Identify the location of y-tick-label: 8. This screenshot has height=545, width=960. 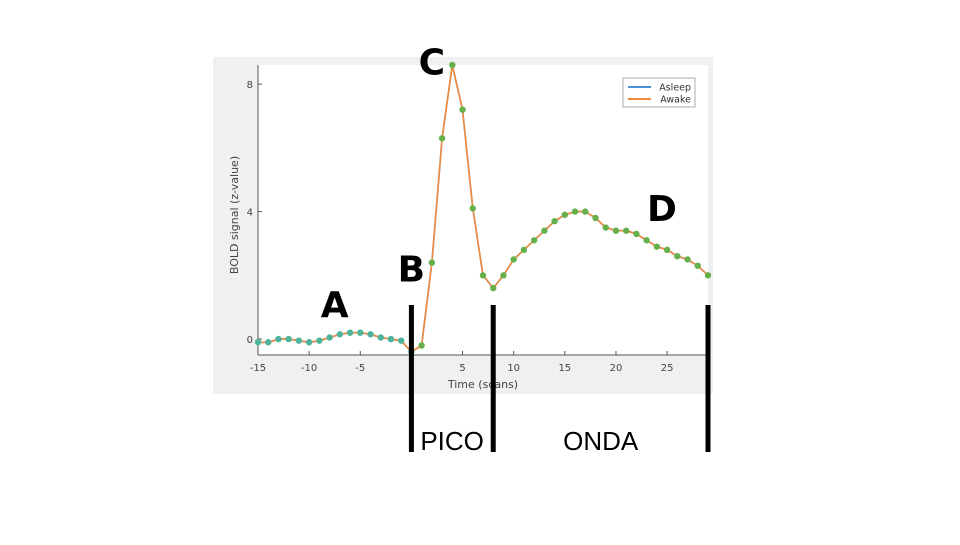
(250, 85).